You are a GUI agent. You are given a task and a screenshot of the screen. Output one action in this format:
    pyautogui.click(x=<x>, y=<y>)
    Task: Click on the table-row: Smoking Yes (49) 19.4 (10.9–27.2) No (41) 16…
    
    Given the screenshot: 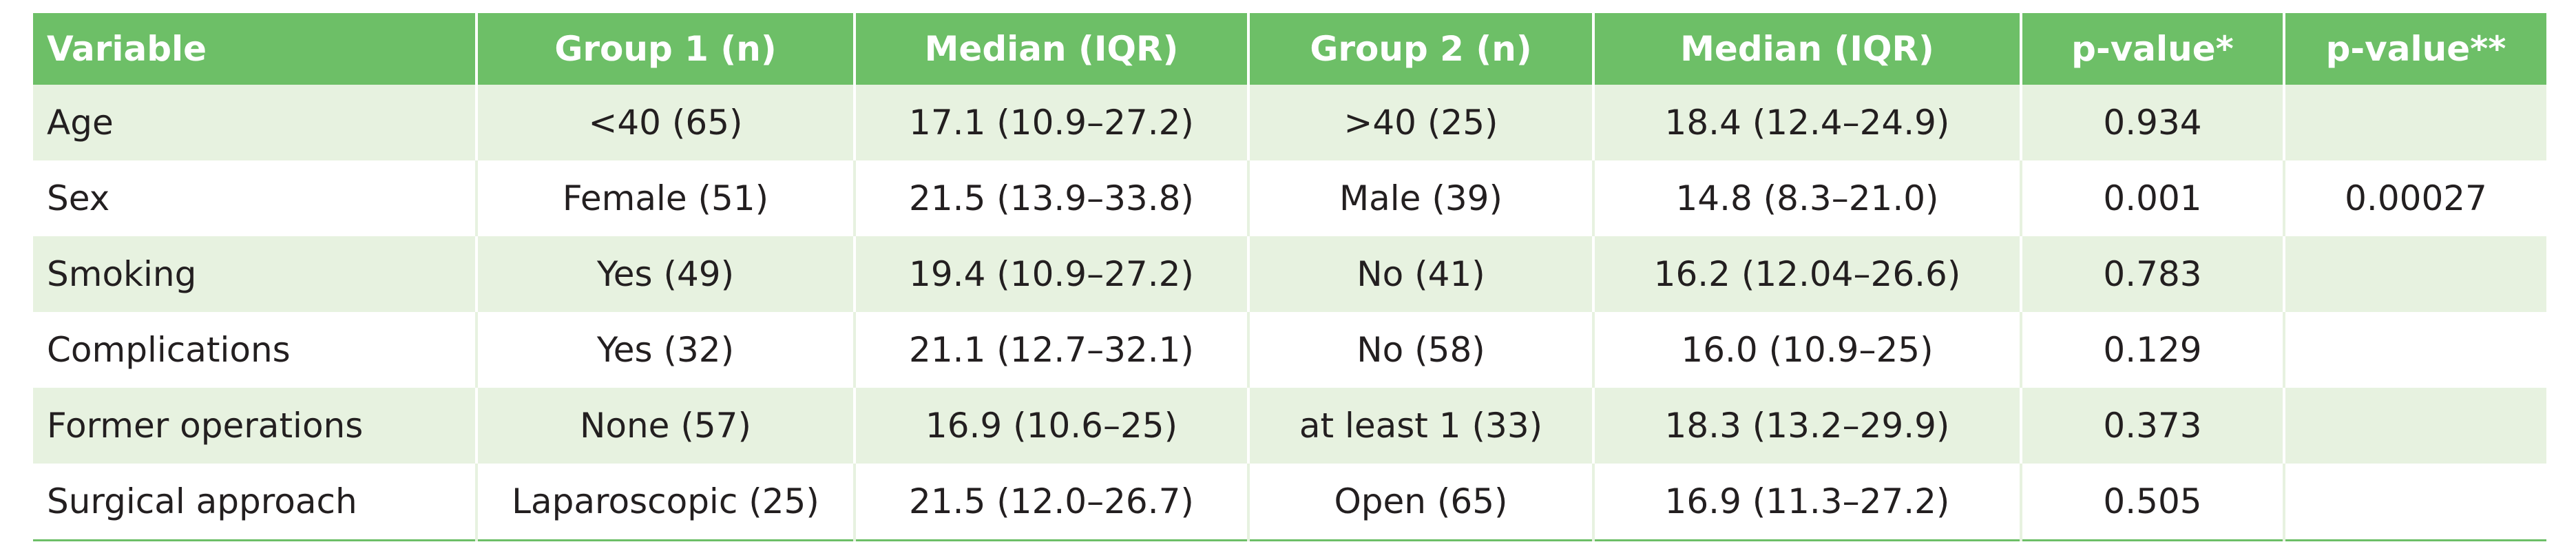 What is the action you would take?
    pyautogui.click(x=1289, y=274)
    